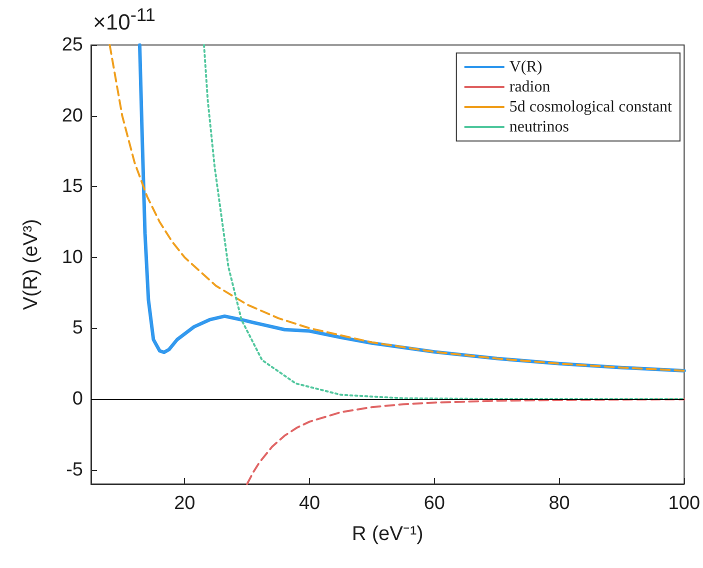 The height and width of the screenshot is (568, 703). I want to click on x-tick-label: 100, so click(684, 503).